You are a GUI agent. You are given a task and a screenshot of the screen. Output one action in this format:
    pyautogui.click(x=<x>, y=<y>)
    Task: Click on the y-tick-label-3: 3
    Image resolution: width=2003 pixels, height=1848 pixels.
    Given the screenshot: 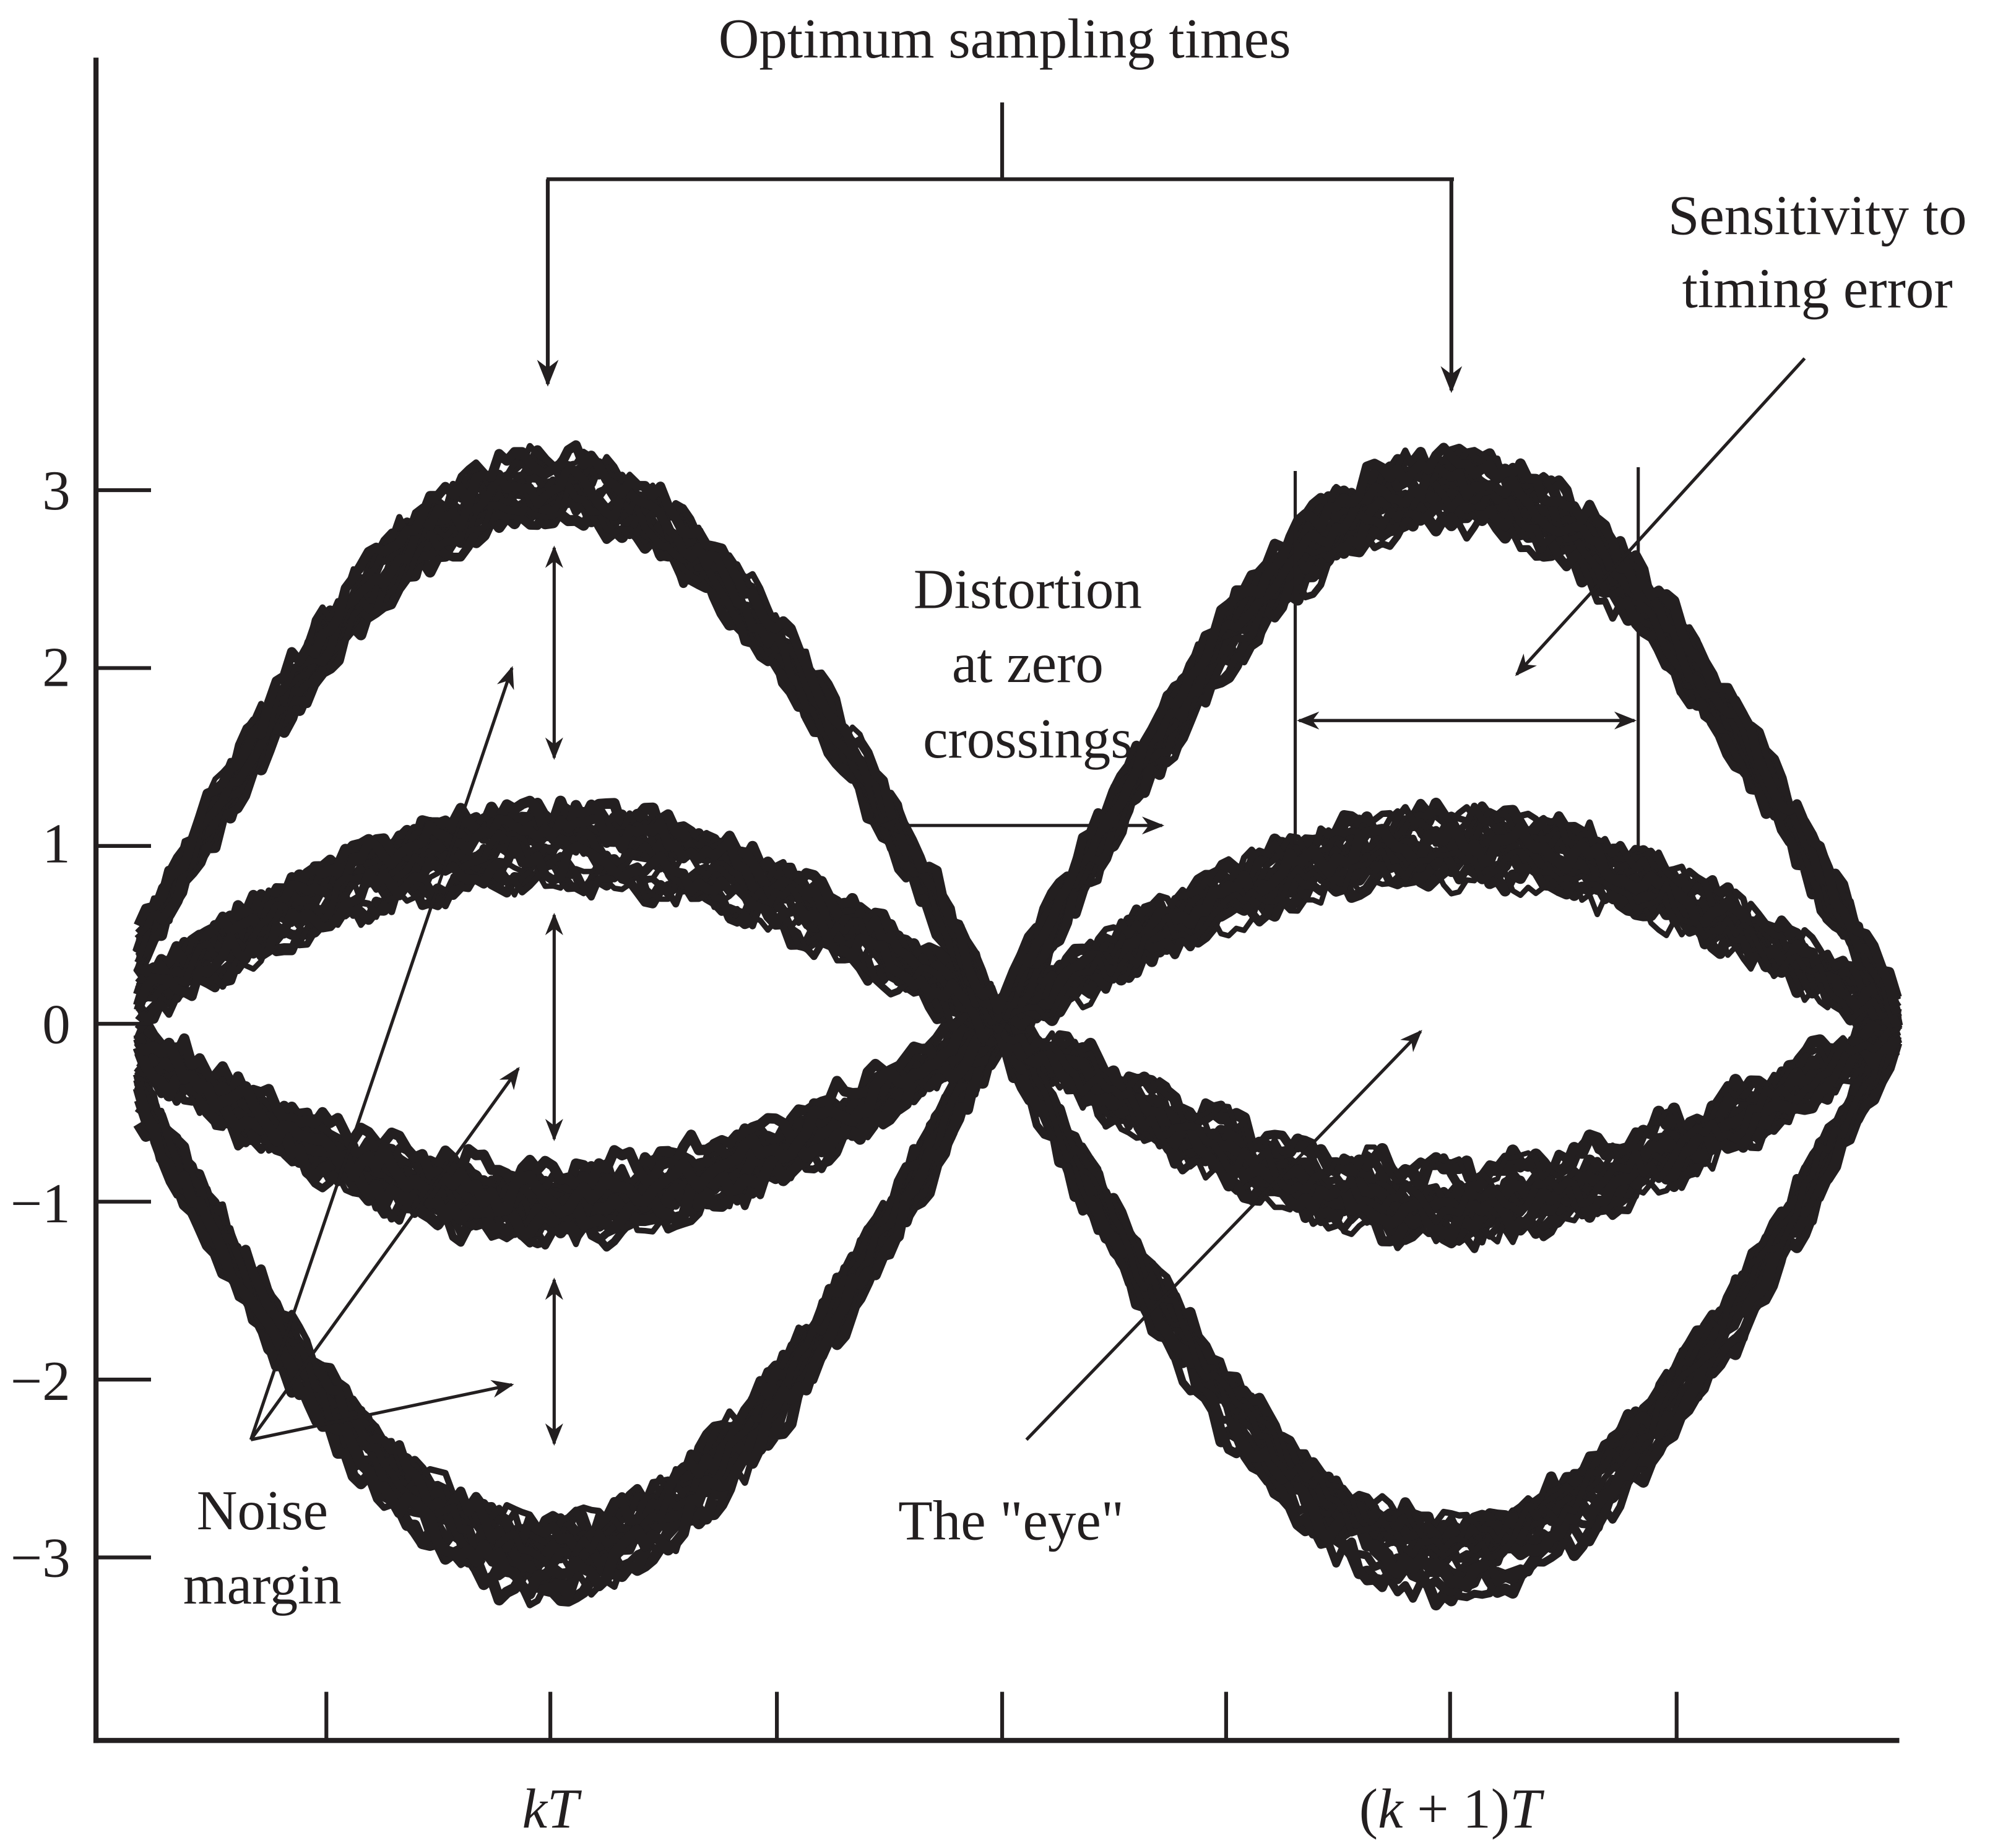 What is the action you would take?
    pyautogui.click(x=56, y=490)
    